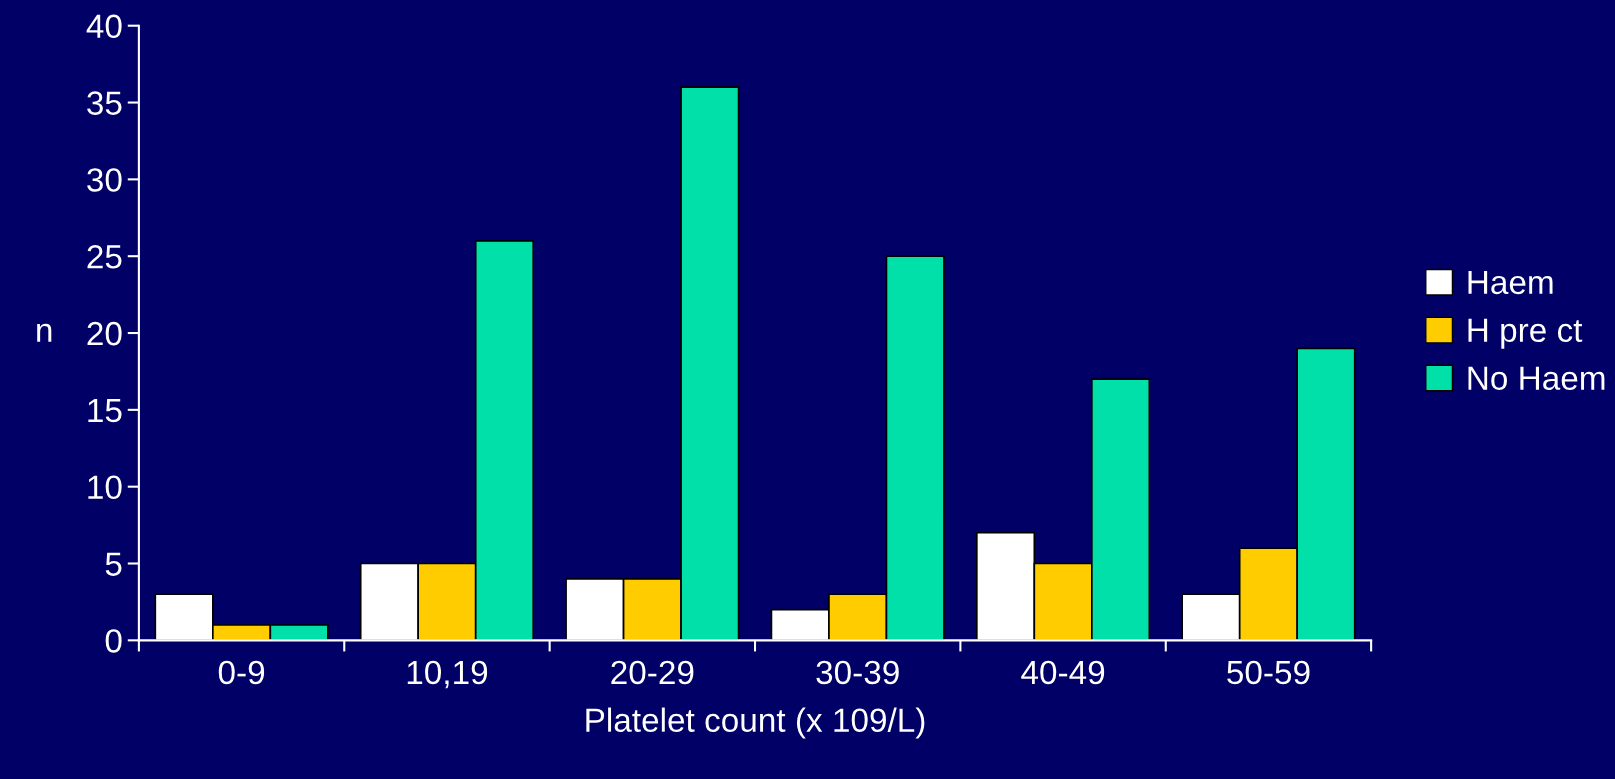  What do you see at coordinates (1063, 672) in the screenshot?
I see `x-tick-label: 40-49` at bounding box center [1063, 672].